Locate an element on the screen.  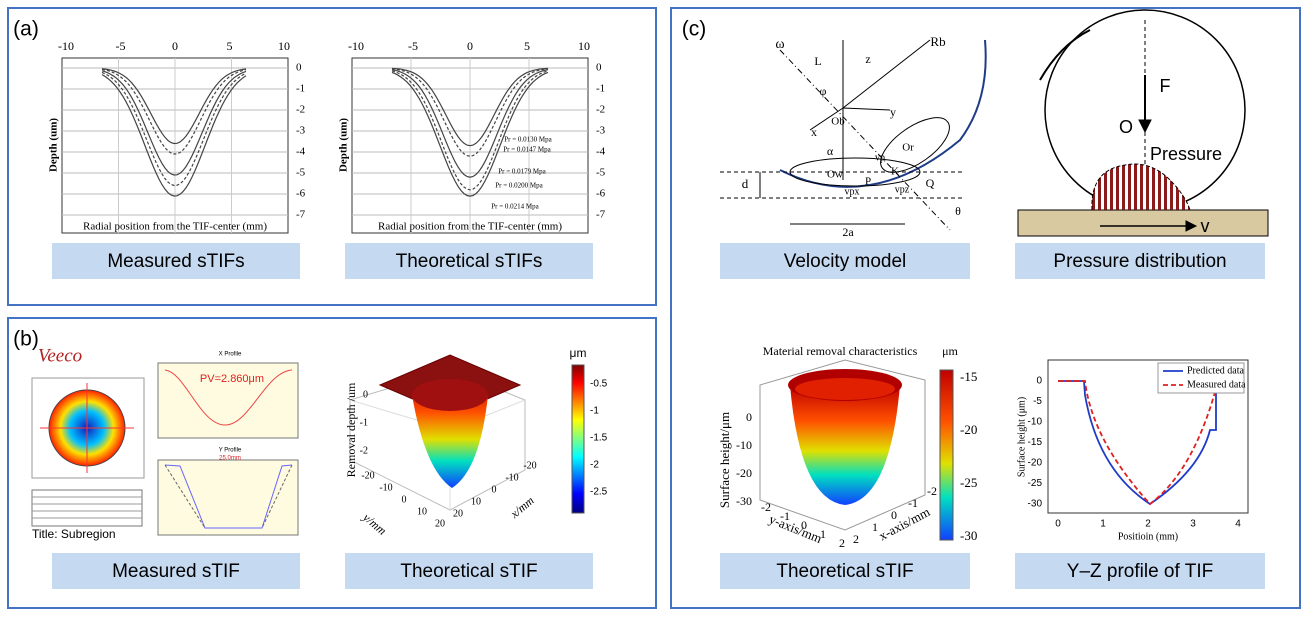
y-tick-label: -7 is located at coordinates (601, 215).